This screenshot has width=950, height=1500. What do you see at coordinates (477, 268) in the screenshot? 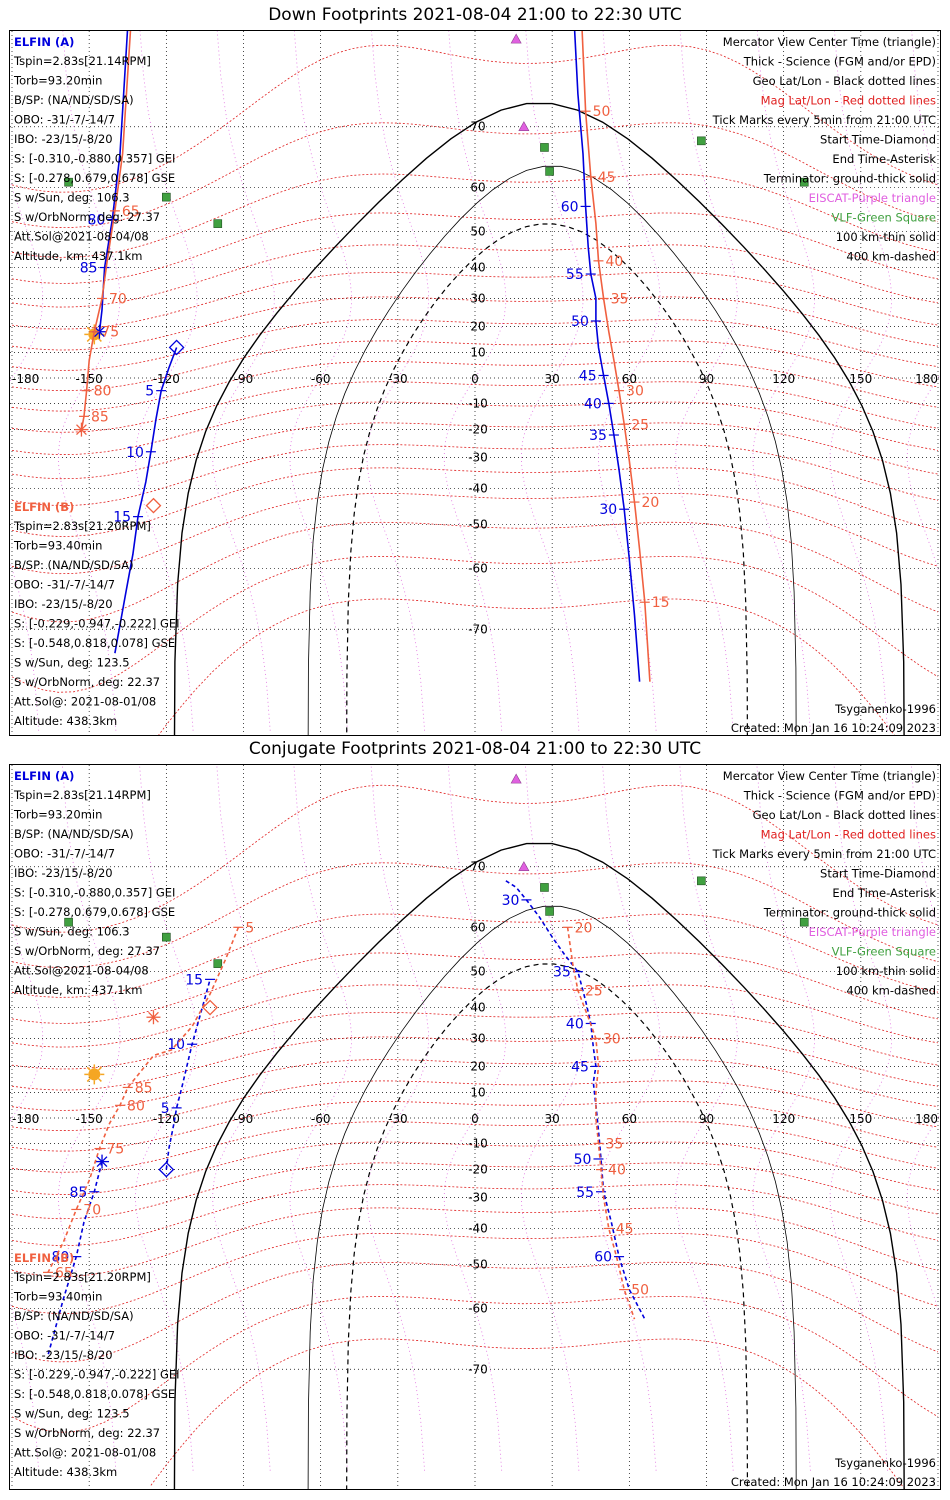
I see `lat-tick-label: 40` at bounding box center [477, 268].